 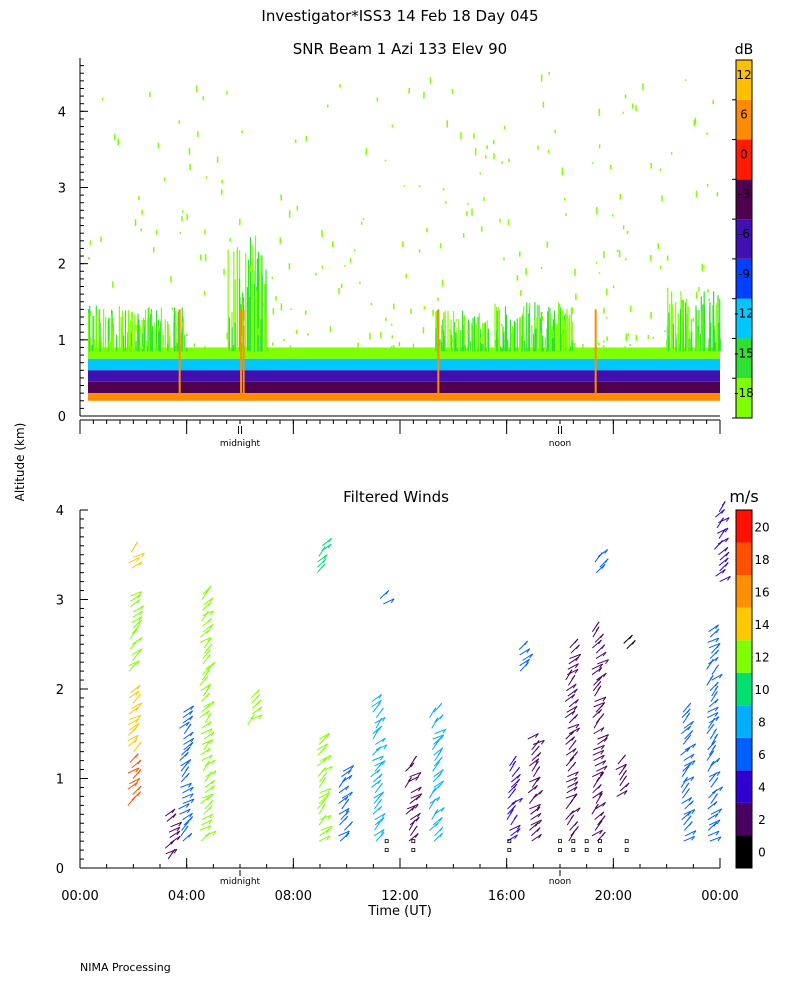 What do you see at coordinates (560, 882) in the screenshot?
I see `noon-wind-marker-label: noon` at bounding box center [560, 882].